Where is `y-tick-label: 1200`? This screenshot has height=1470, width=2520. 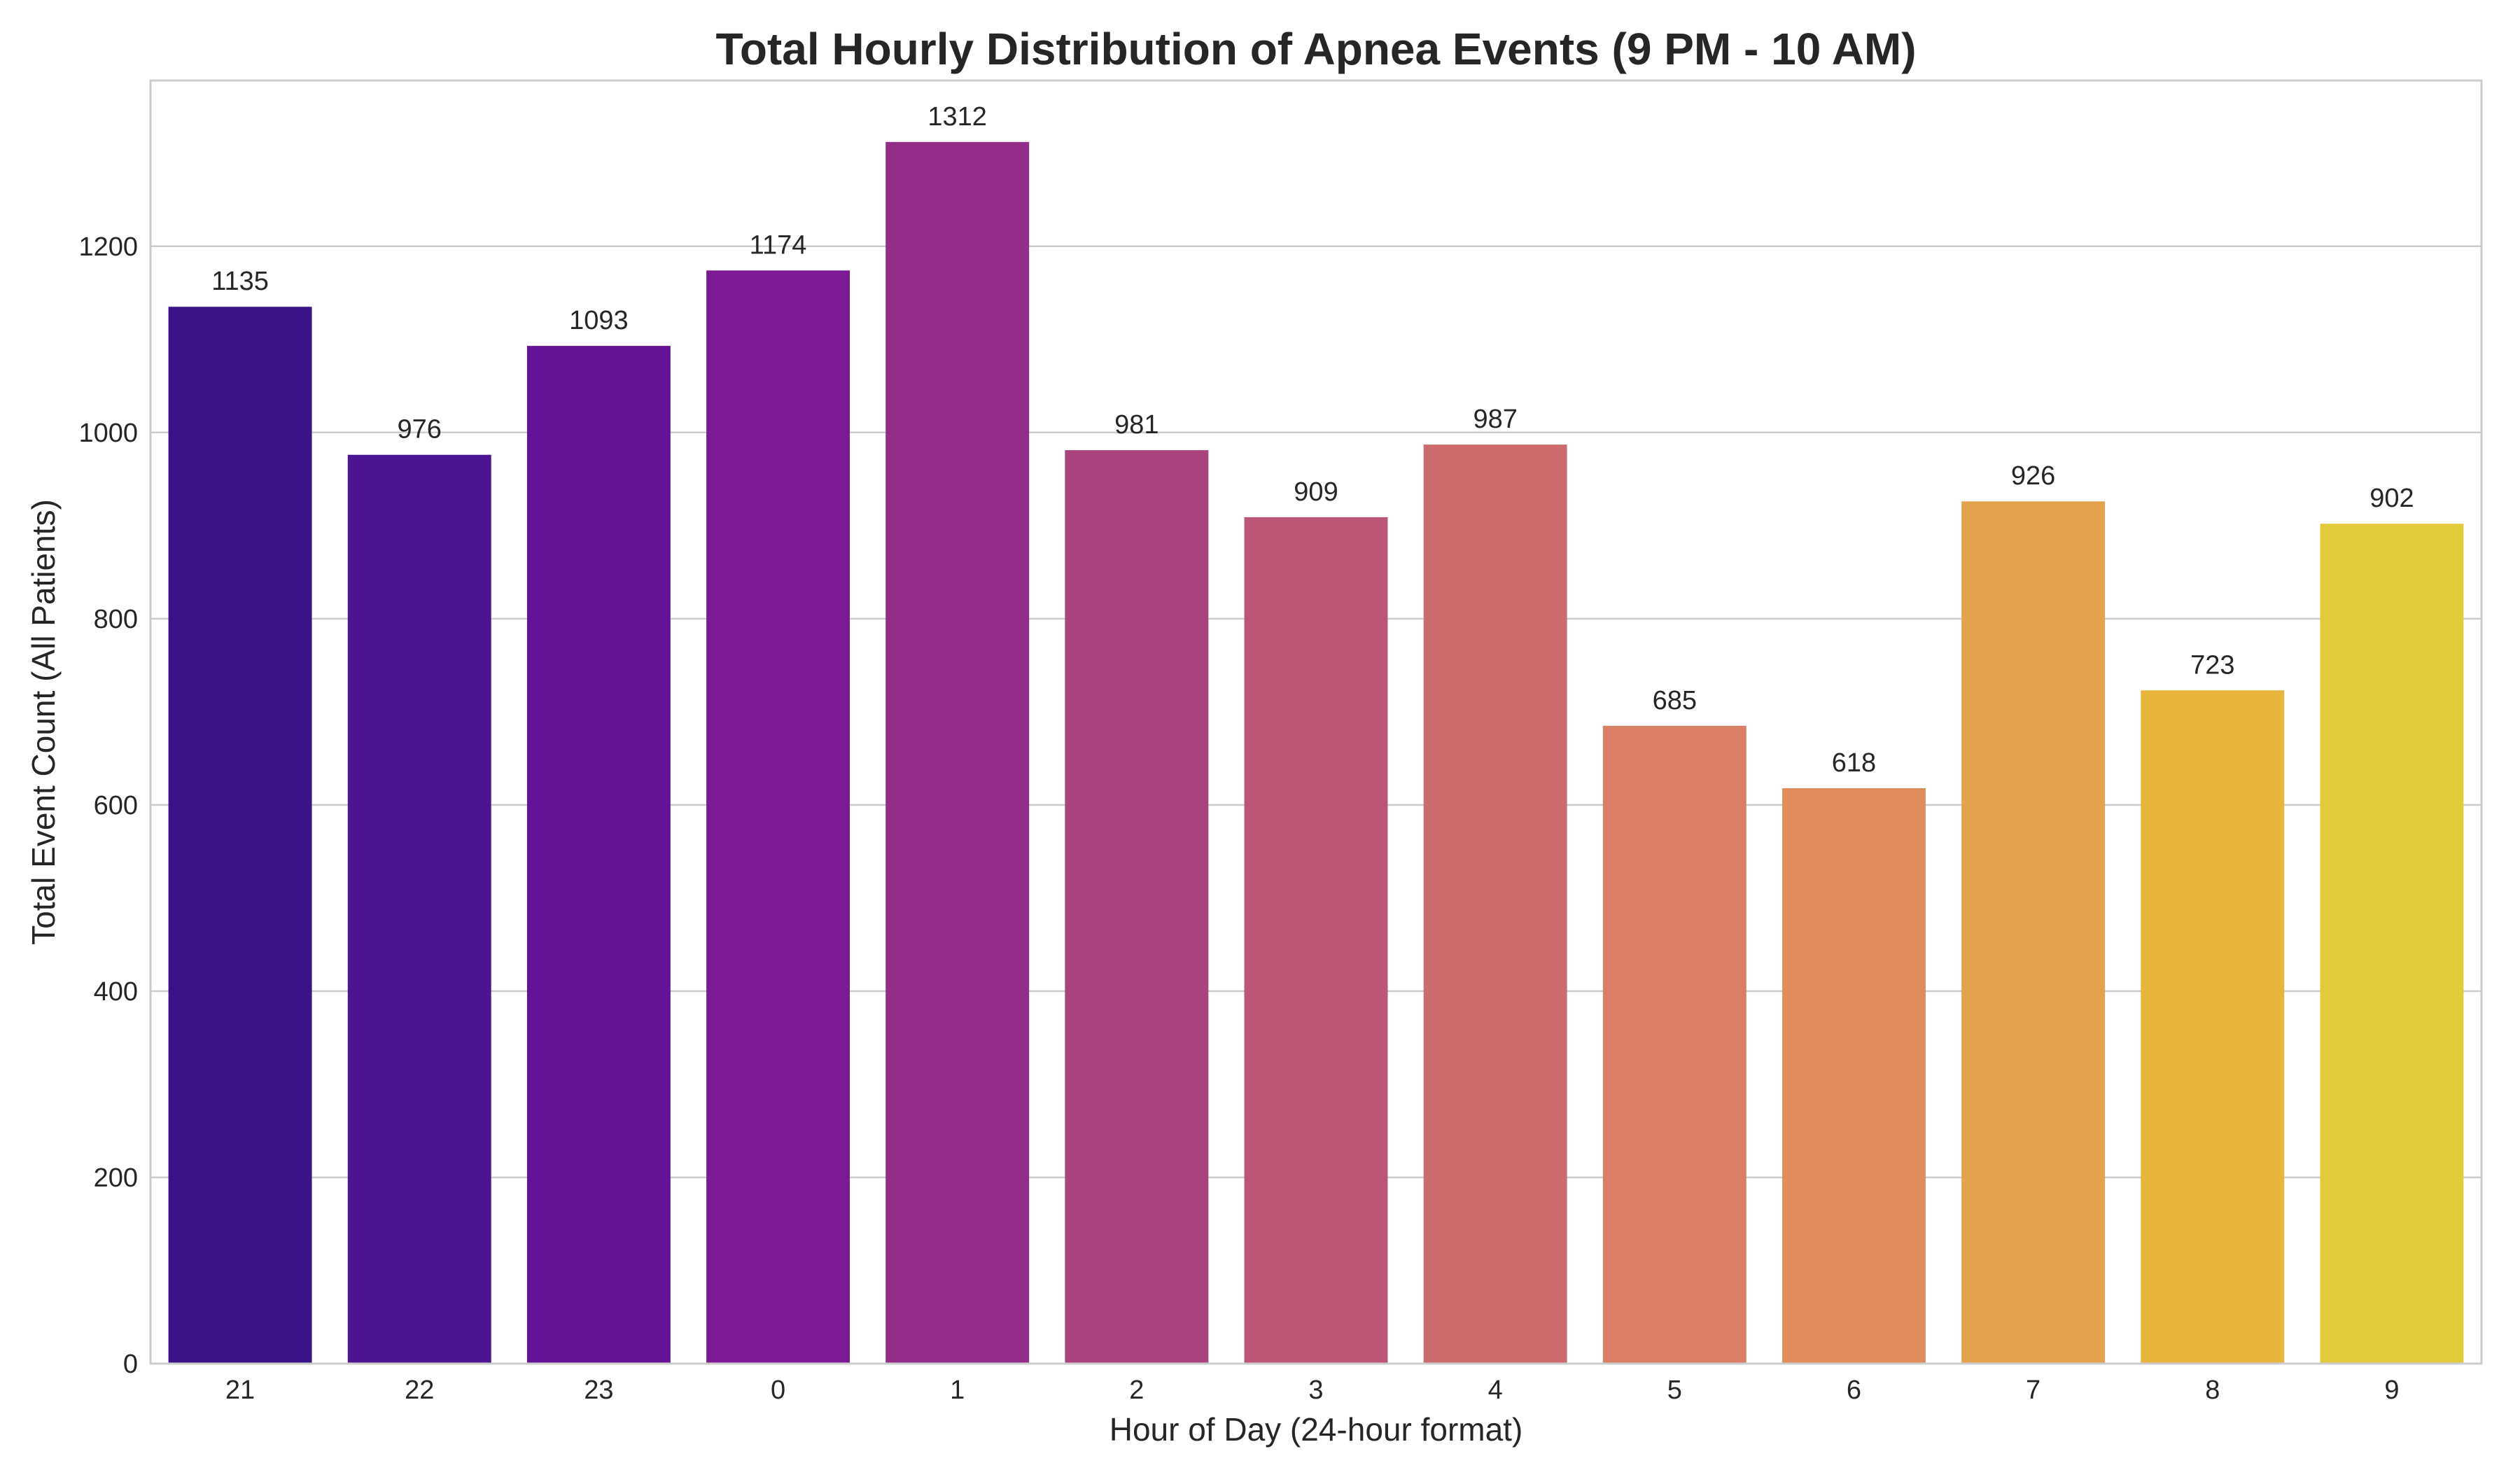
y-tick-label: 1200 is located at coordinates (108, 247).